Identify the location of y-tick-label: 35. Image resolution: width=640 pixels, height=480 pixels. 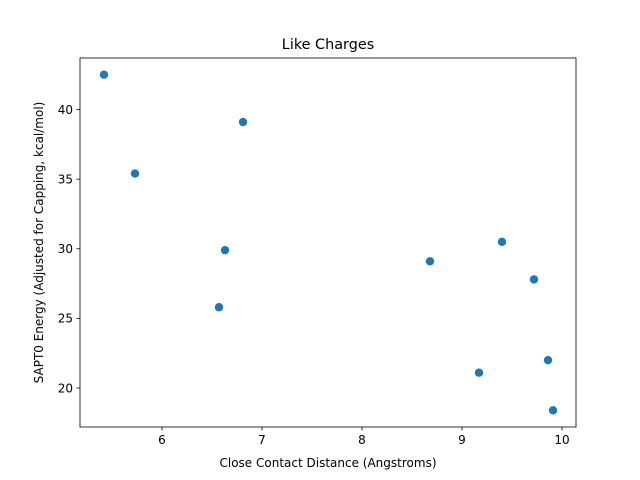
(65, 179).